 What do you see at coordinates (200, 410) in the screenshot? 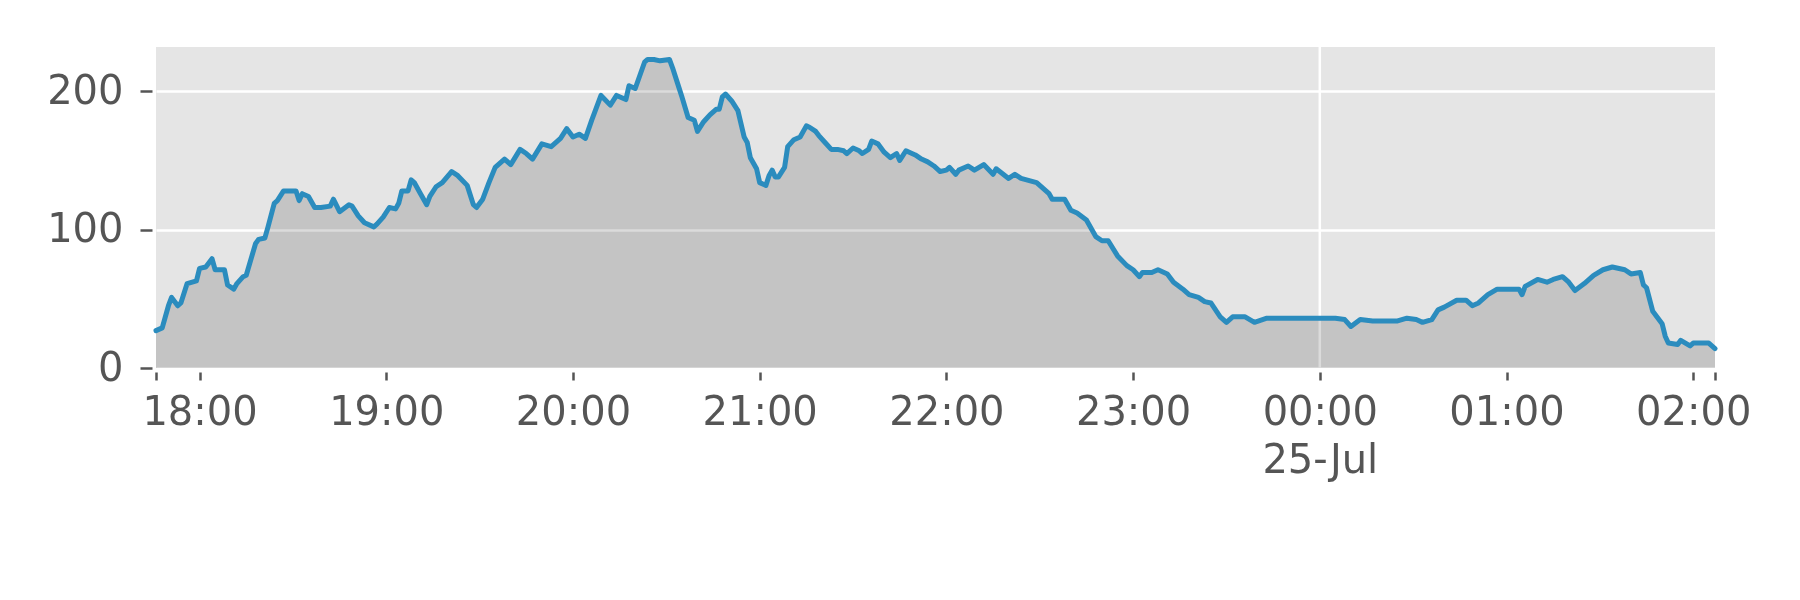
I see `x-tick-label: 18:00` at bounding box center [200, 410].